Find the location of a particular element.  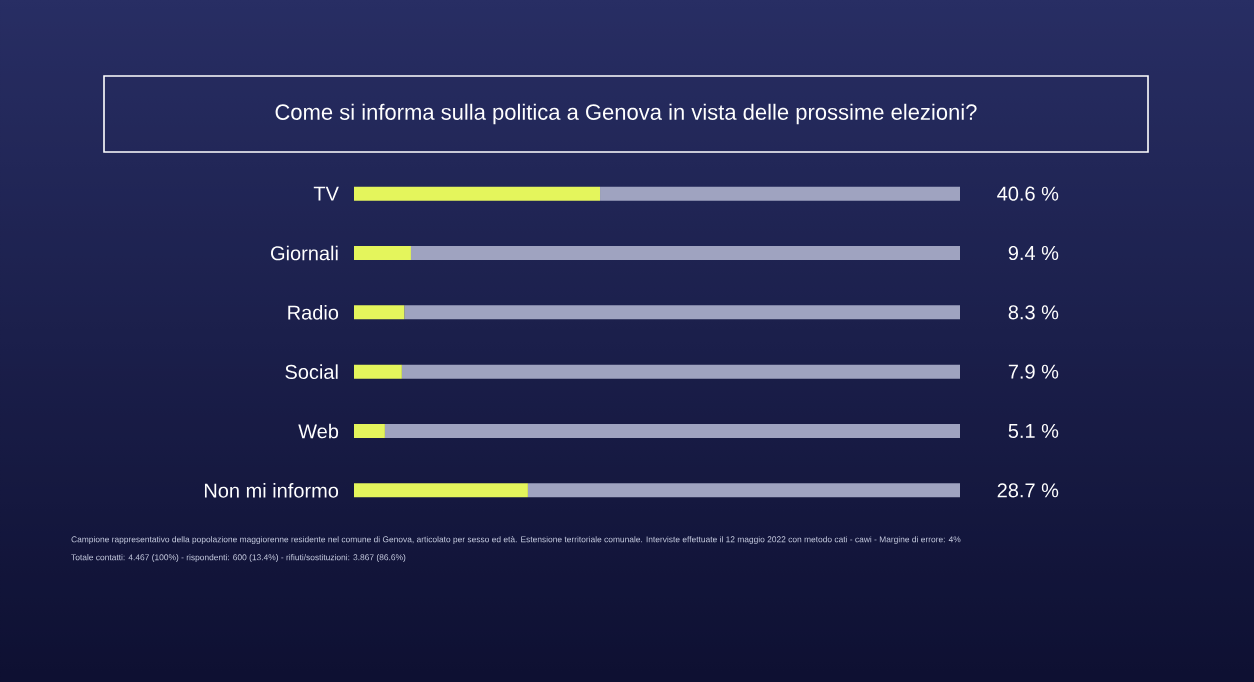

data-label: 7.9 % is located at coordinates (1033, 371).